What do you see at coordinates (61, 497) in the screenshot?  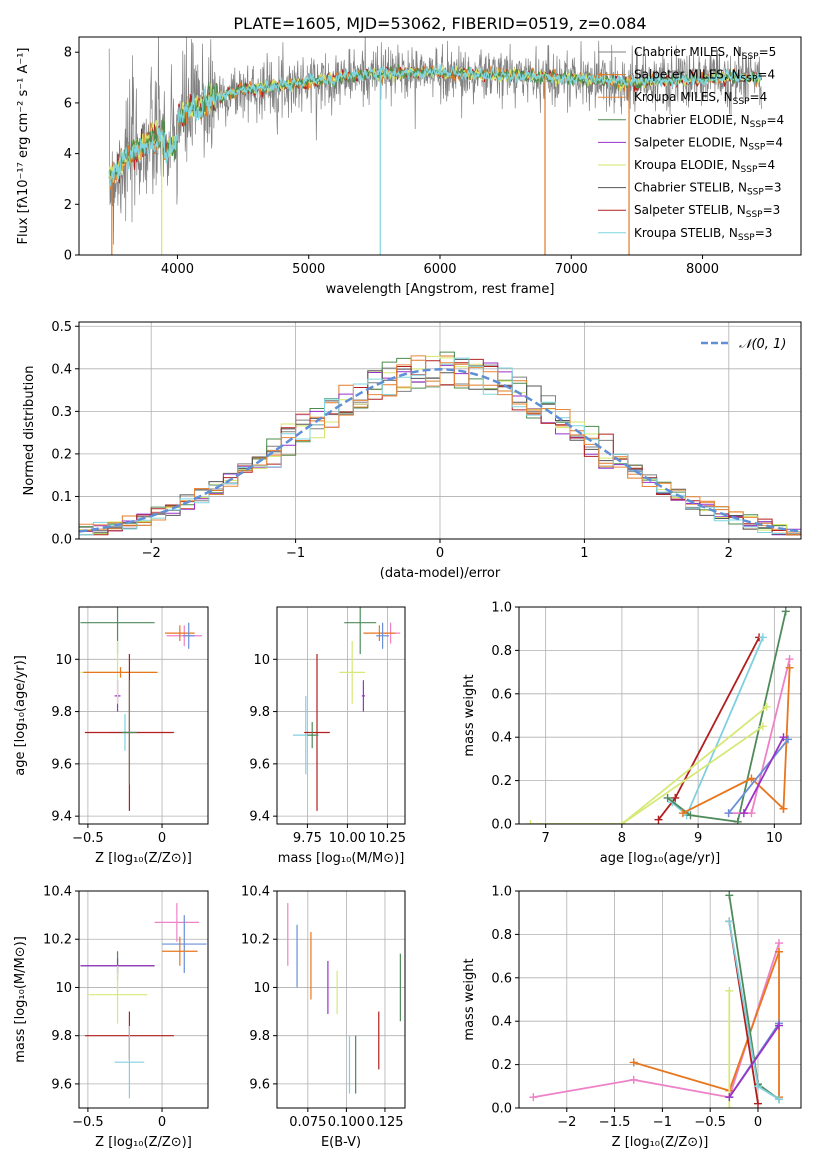 I see `ytick-label: 0.1` at bounding box center [61, 497].